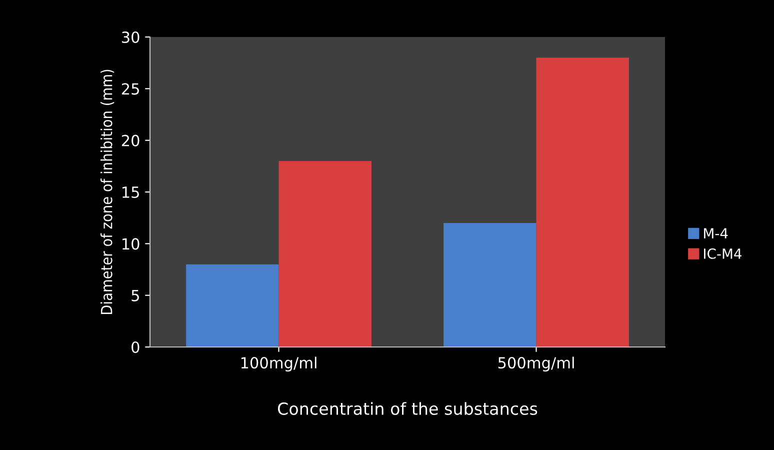  Describe the element at coordinates (130, 192) in the screenshot. I see `y-tick-label: 15` at that location.